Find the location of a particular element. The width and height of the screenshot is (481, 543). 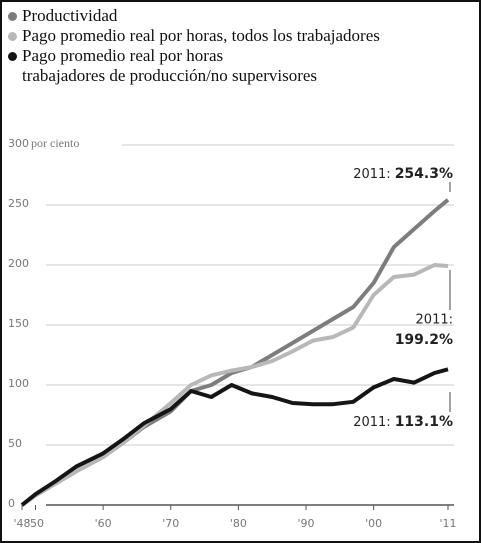

y-tick-label: 200 is located at coordinates (18, 263).